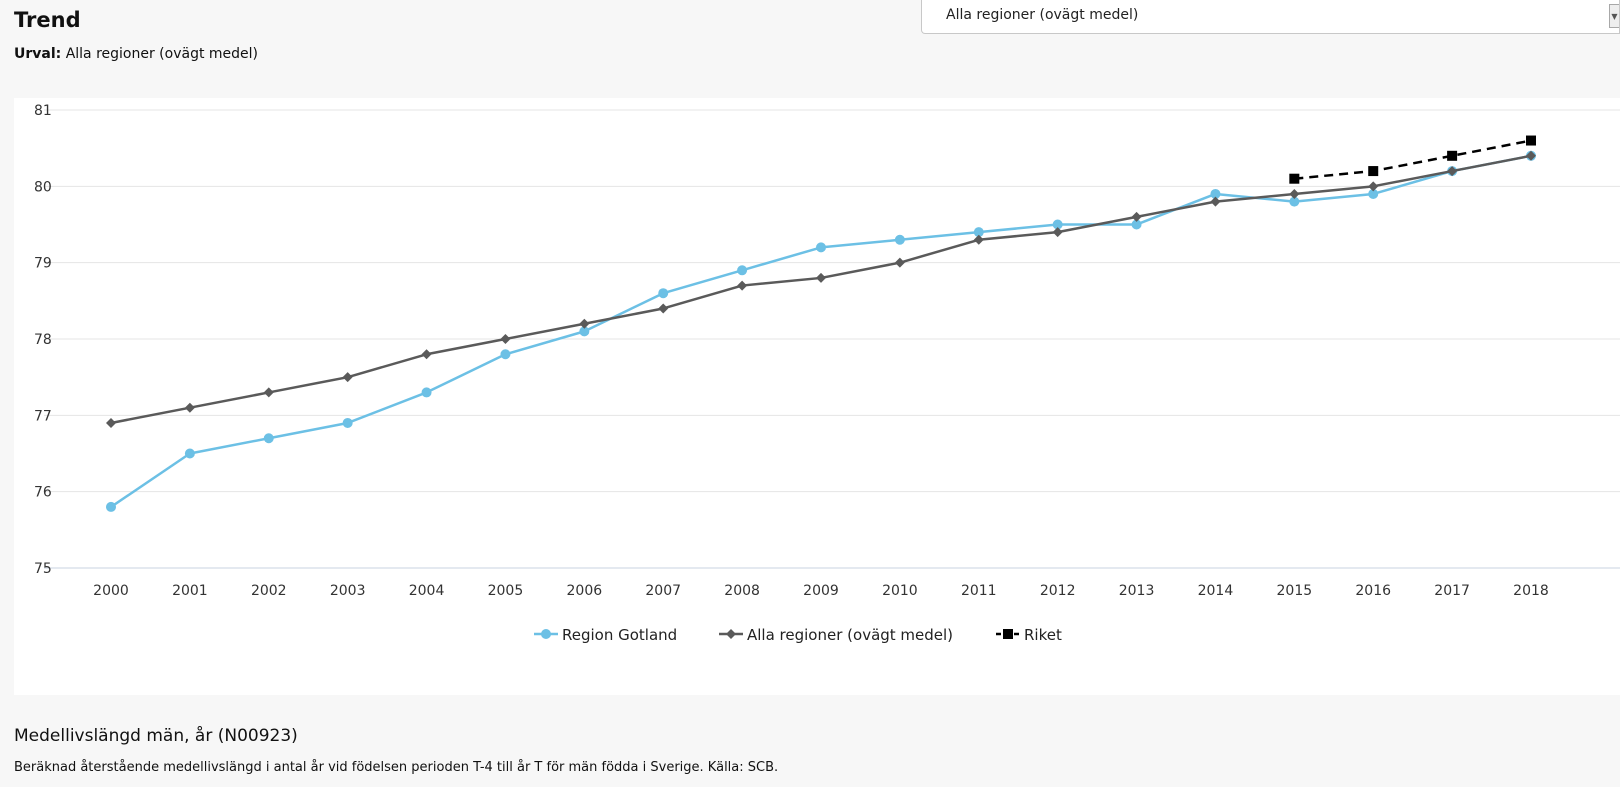  I want to click on x-tick-label: 2014, so click(1216, 591).